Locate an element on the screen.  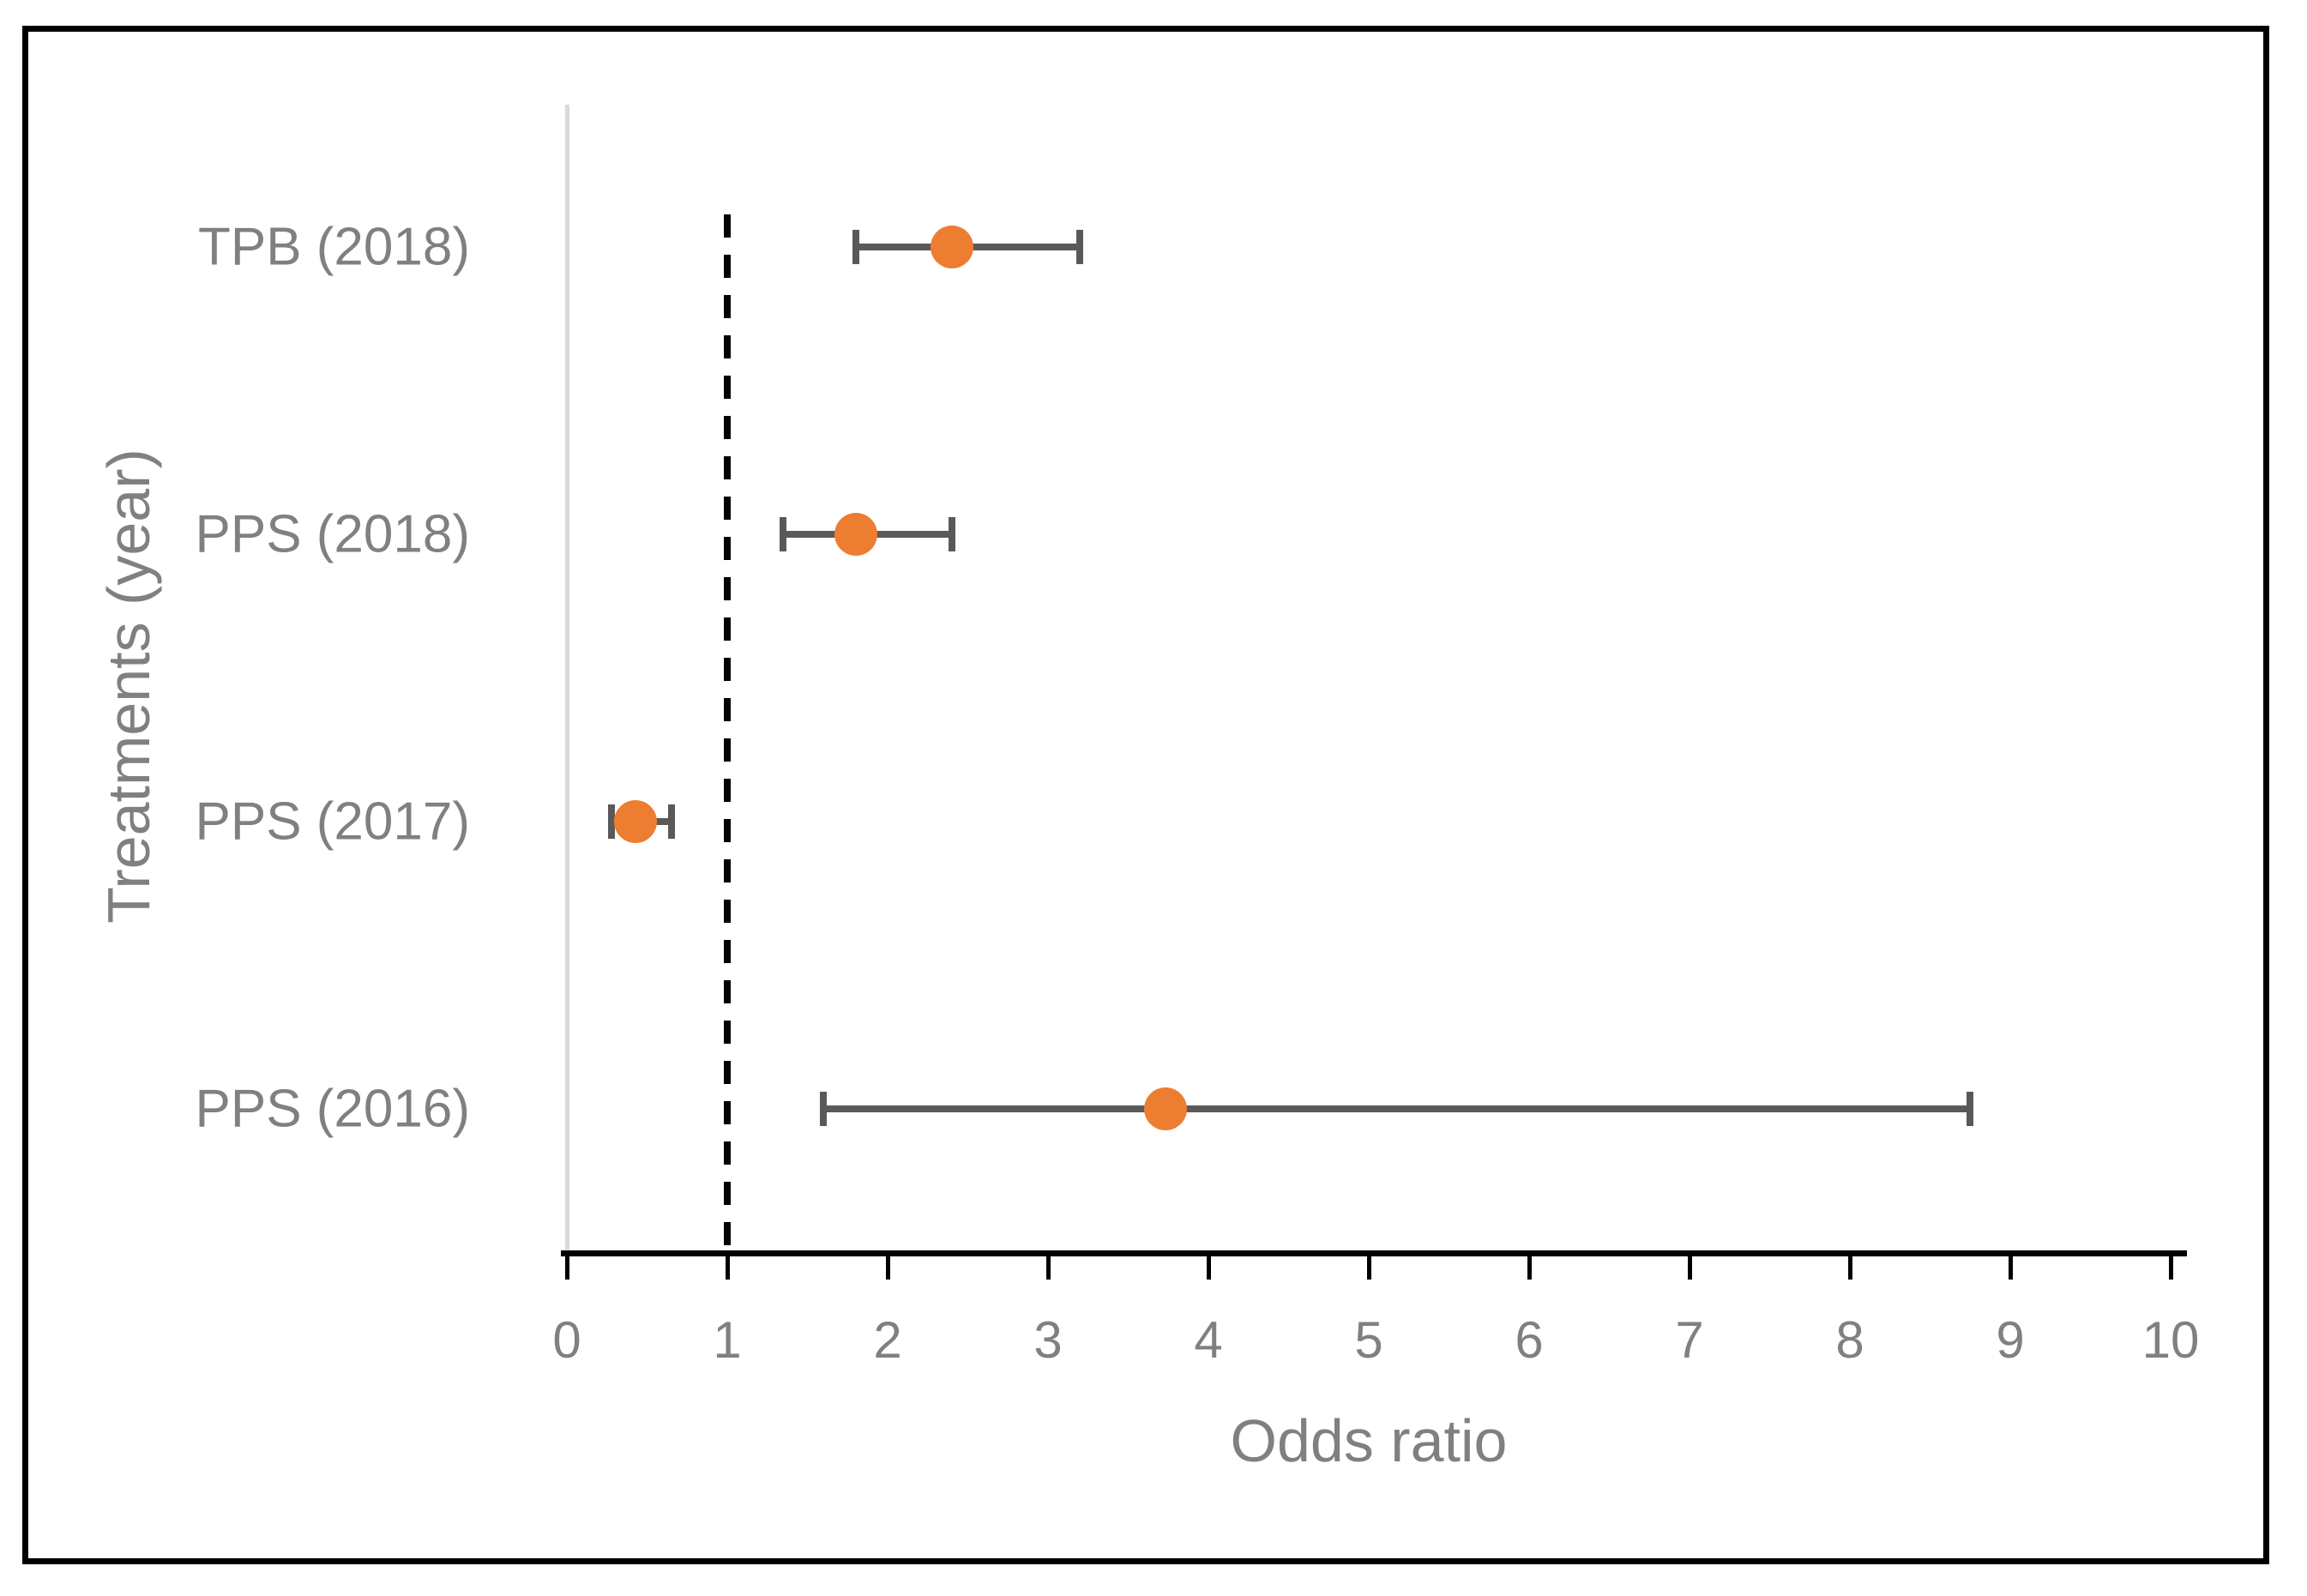
error-bar is located at coordinates (1397, 1108).